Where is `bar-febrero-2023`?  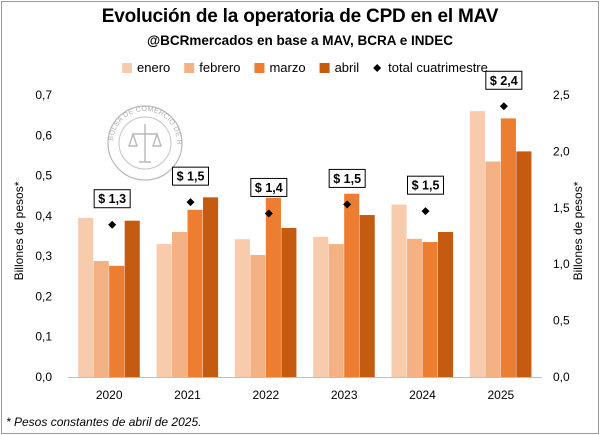 bar-febrero-2023 is located at coordinates (336, 310).